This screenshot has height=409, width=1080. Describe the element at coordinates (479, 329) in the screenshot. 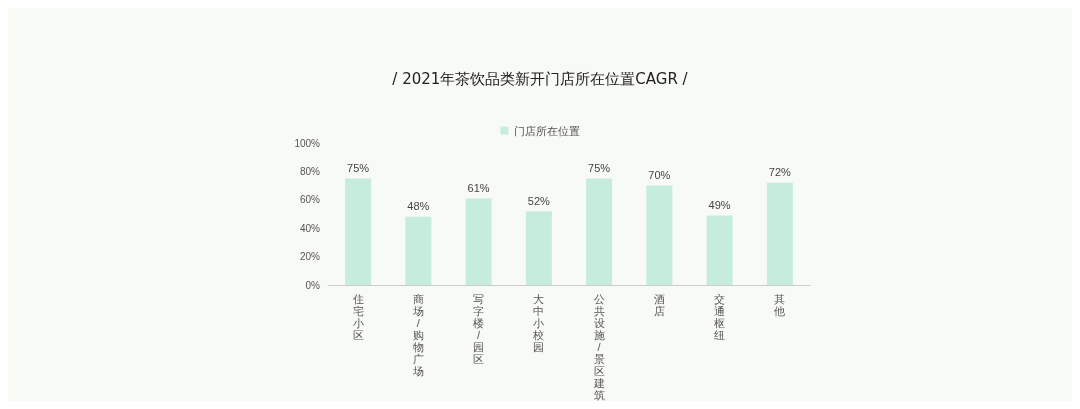

I see `x-tick-label: 写字楼/园区` at that location.